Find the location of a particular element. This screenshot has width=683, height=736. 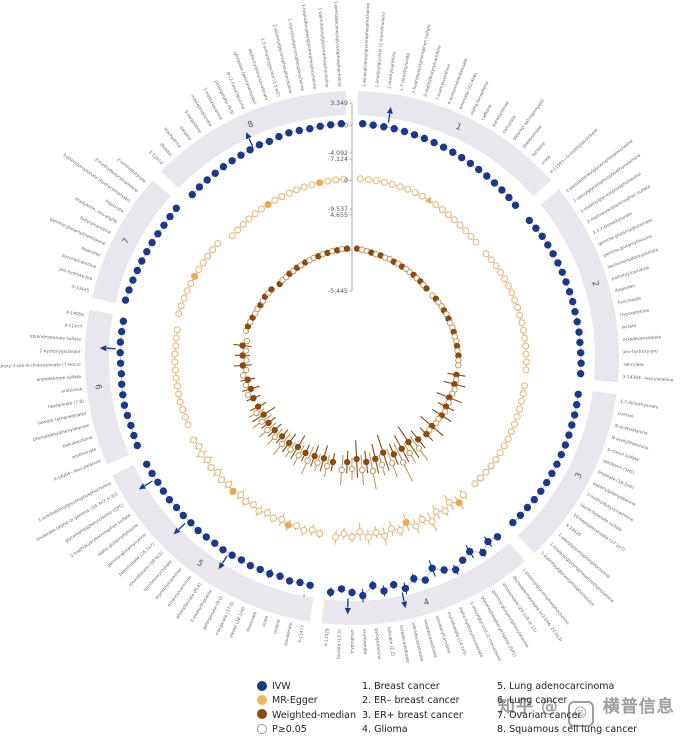

mr-egger-dot-icon is located at coordinates (262, 699).